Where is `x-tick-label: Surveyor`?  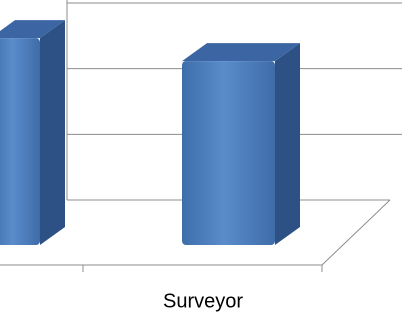
x-tick-label: Surveyor is located at coordinates (203, 301).